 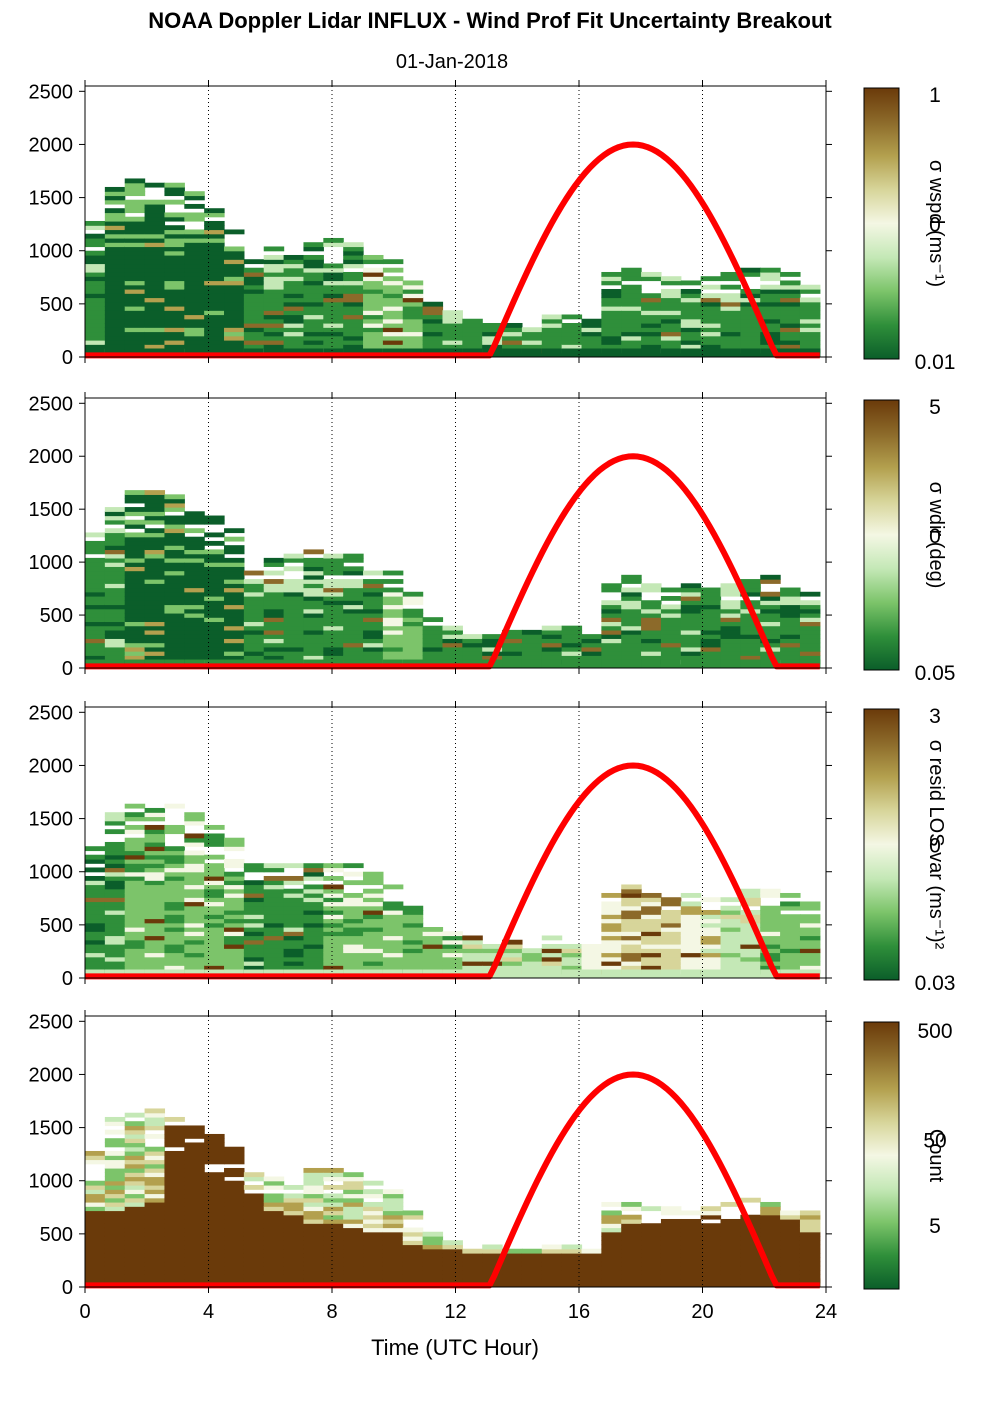 I want to click on y-tick-label: 1500, so click(x=51, y=1129).